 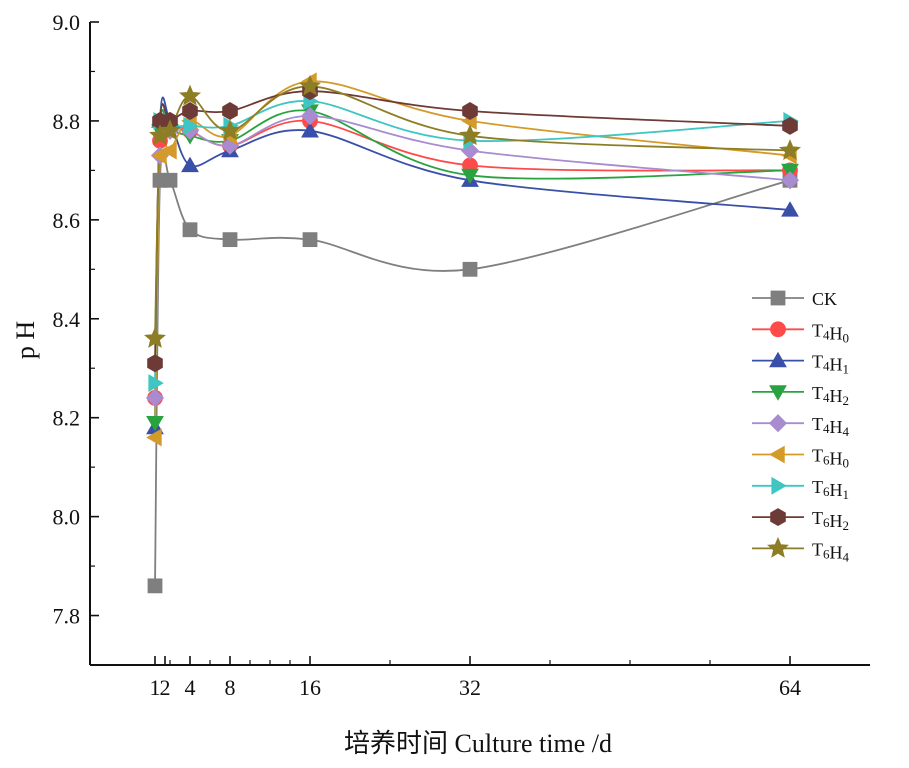 I want to click on legend-label-t6h0: T6H0, so click(x=830, y=458).